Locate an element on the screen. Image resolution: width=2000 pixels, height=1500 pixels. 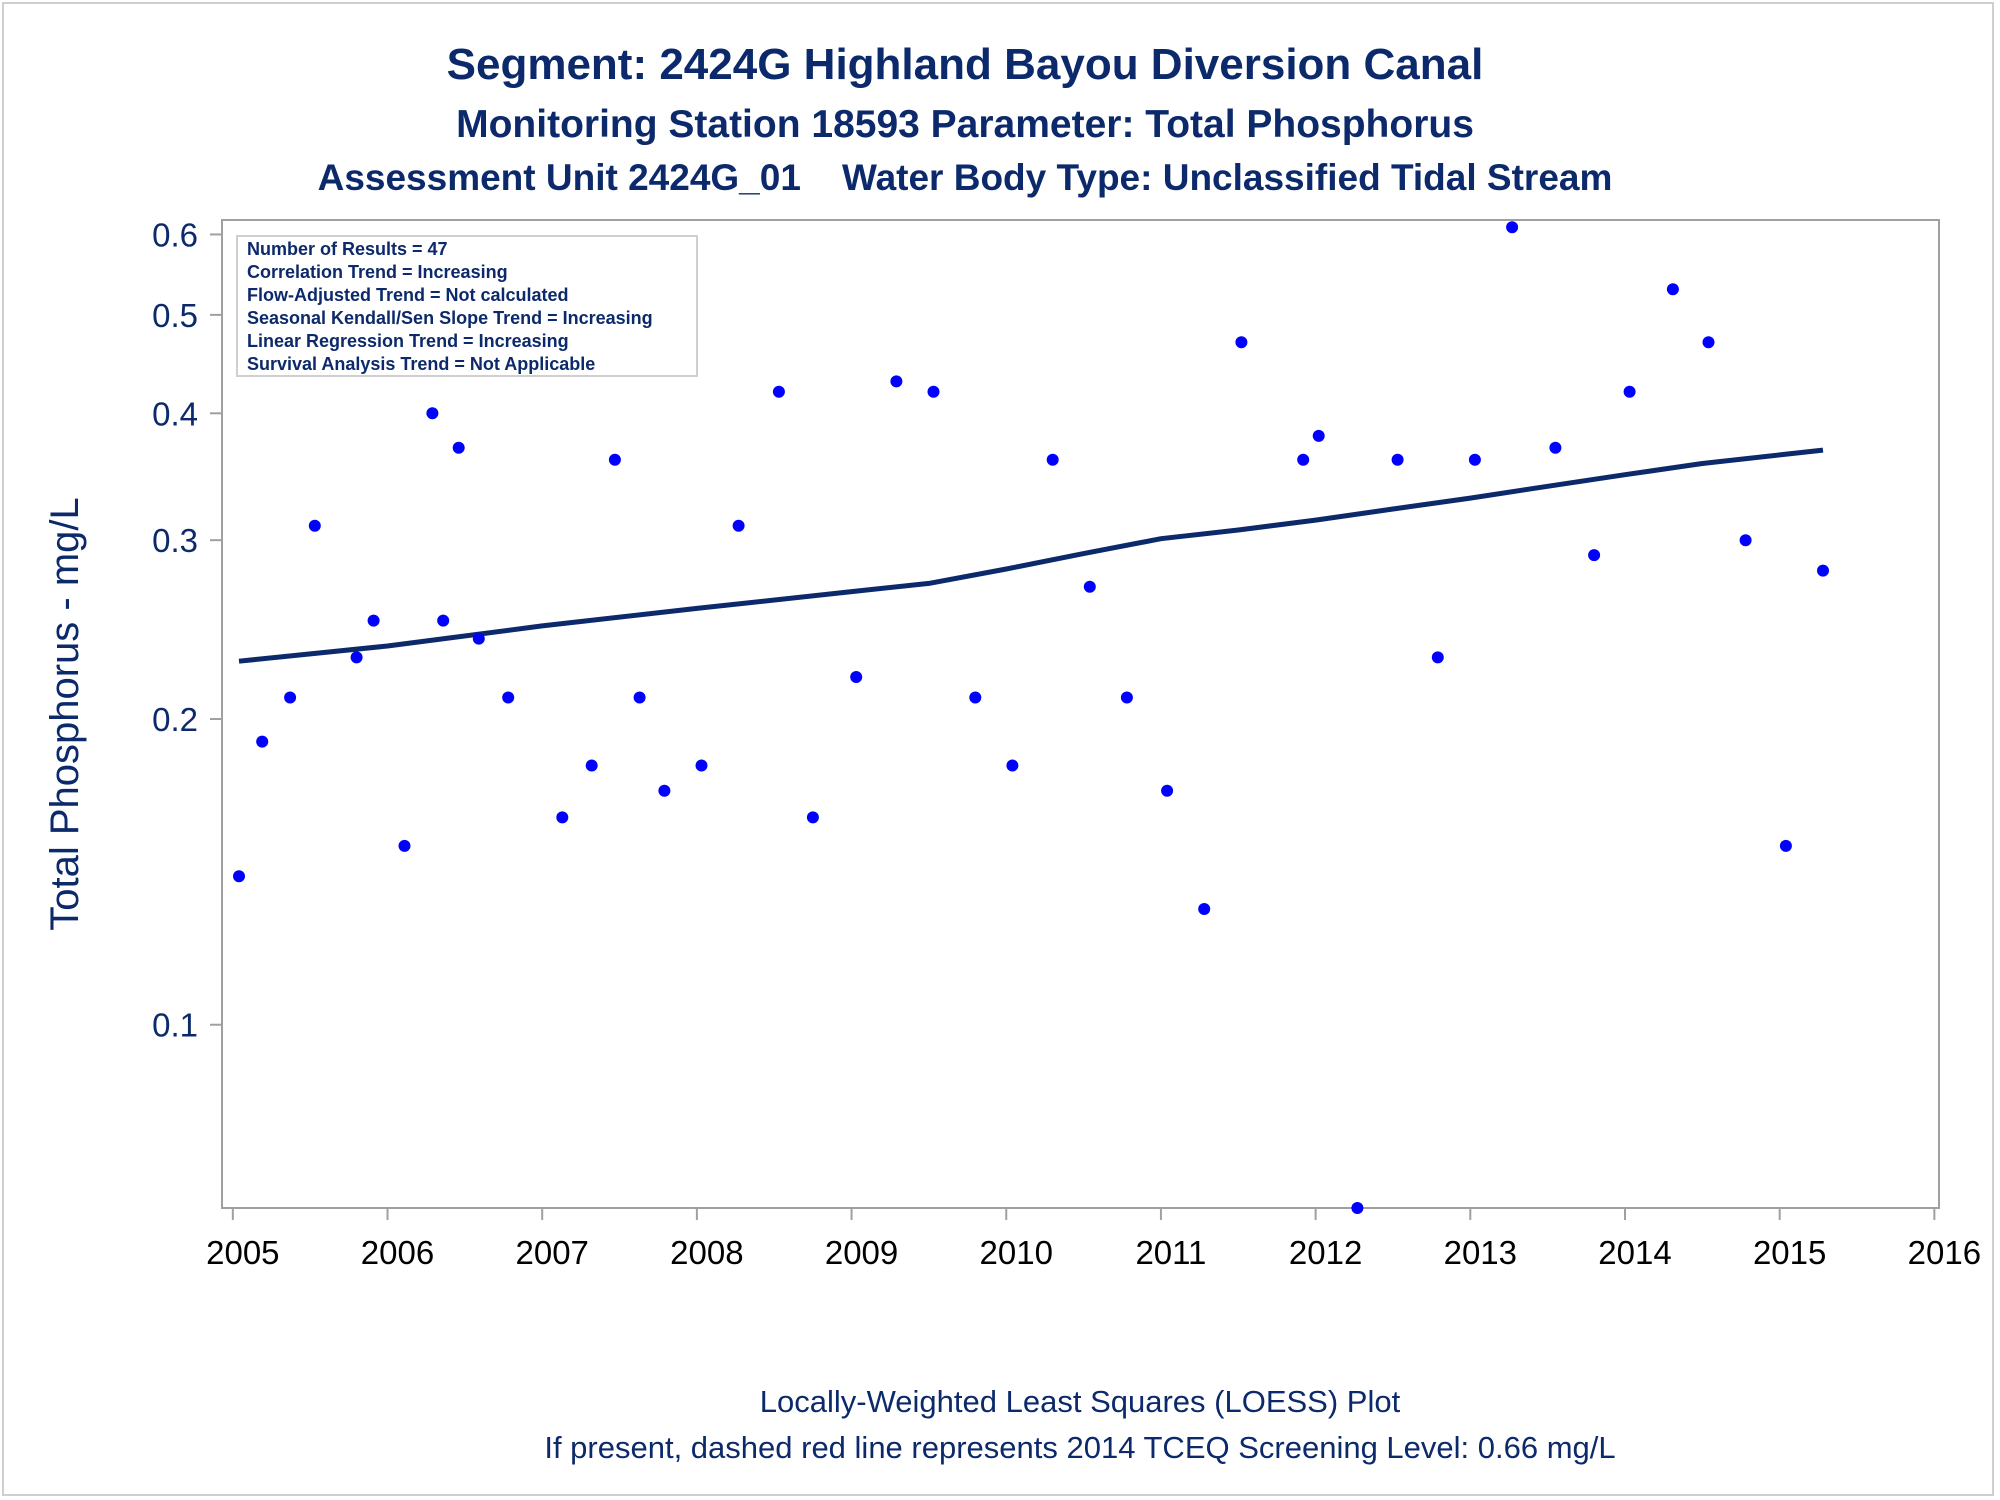
stats-box-border is located at coordinates (467, 306).